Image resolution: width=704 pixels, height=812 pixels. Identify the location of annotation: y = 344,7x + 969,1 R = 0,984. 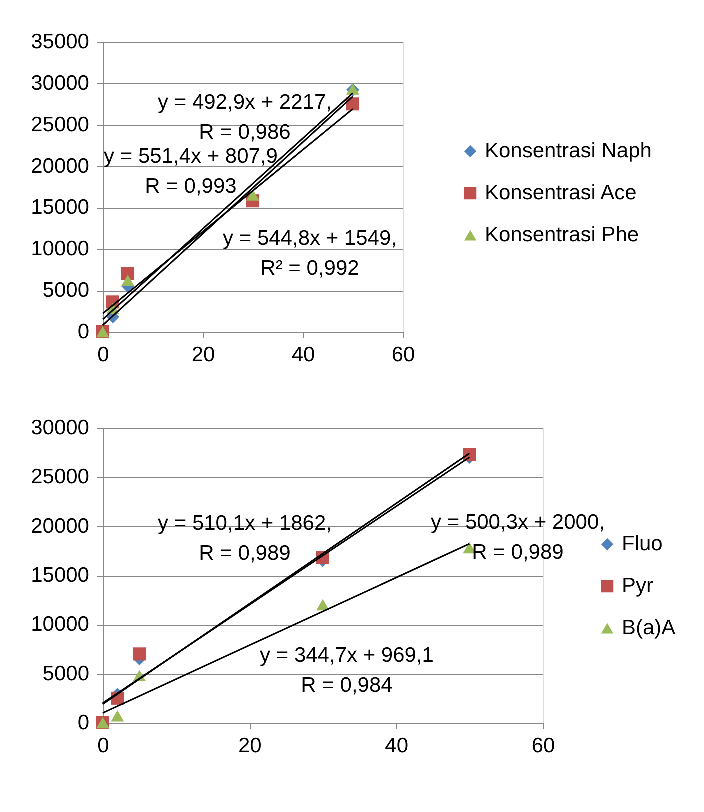
(347, 670).